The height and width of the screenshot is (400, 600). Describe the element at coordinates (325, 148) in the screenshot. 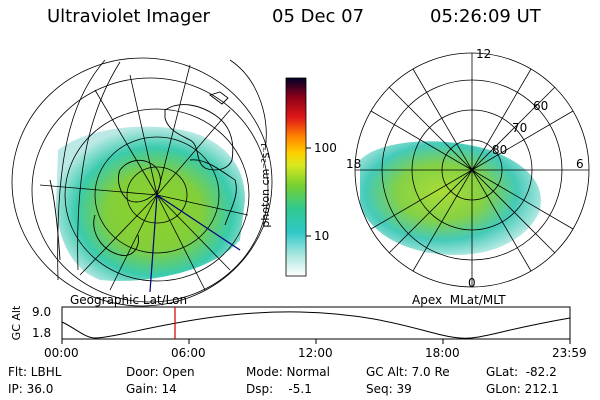

I see `colorbar-tick-100: 100` at that location.